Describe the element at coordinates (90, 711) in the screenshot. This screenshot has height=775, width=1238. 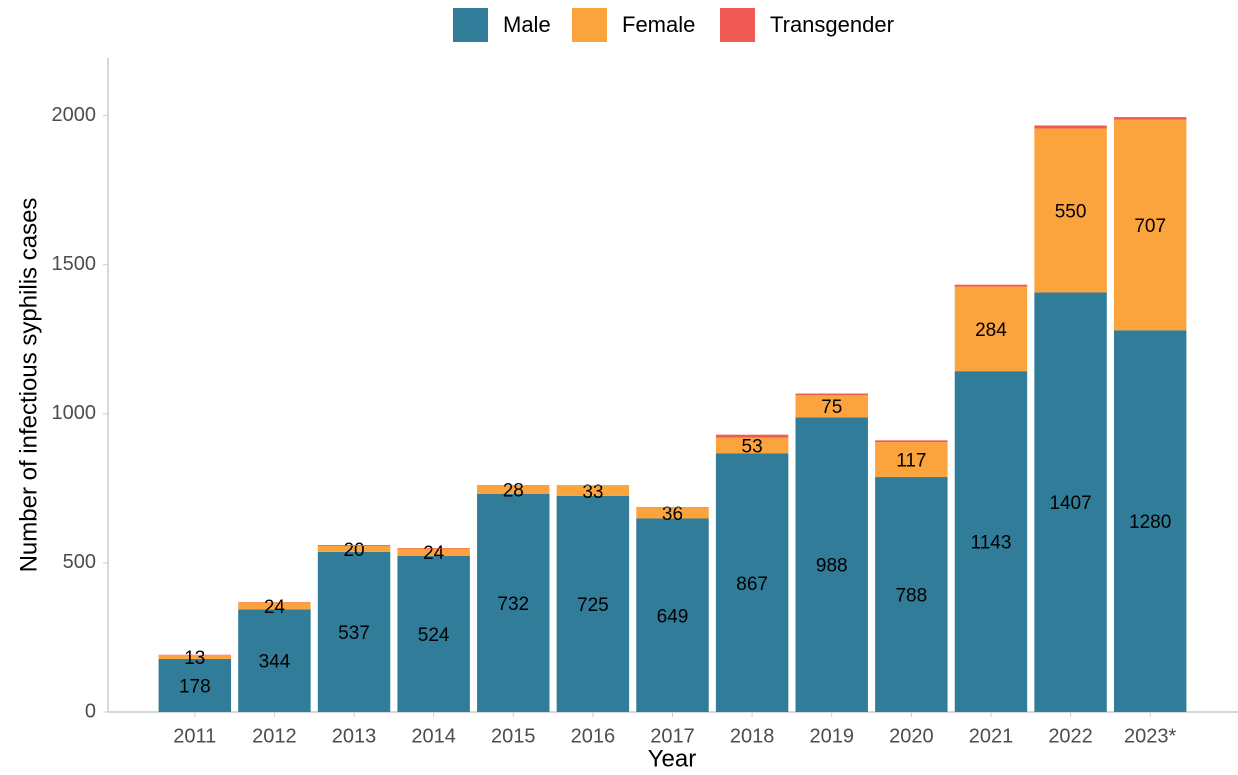
I see `y-tick-label: 0` at that location.